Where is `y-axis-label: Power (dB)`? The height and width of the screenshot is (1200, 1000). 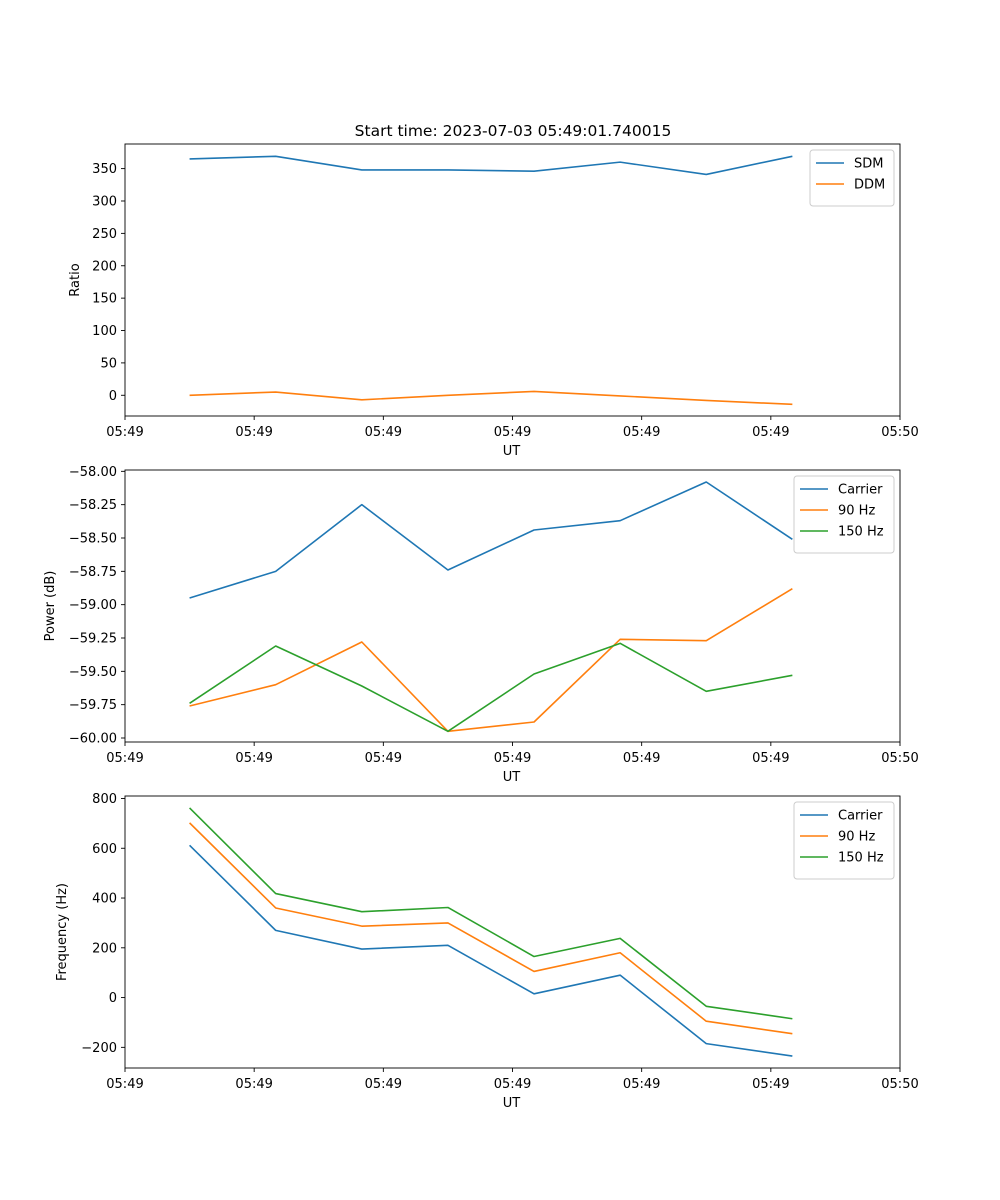 y-axis-label: Power (dB) is located at coordinates (50, 606).